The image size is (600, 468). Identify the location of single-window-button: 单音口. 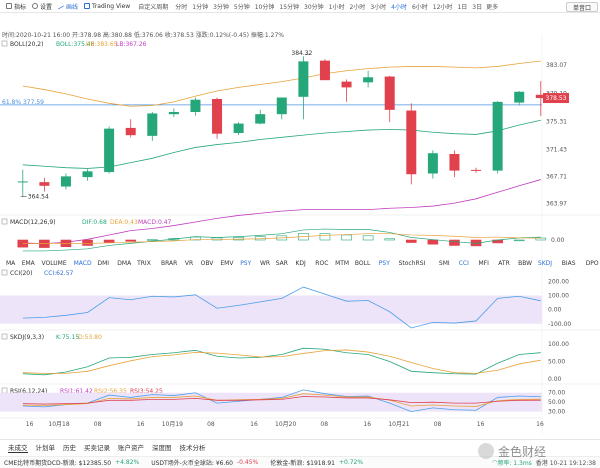
(582, 7).